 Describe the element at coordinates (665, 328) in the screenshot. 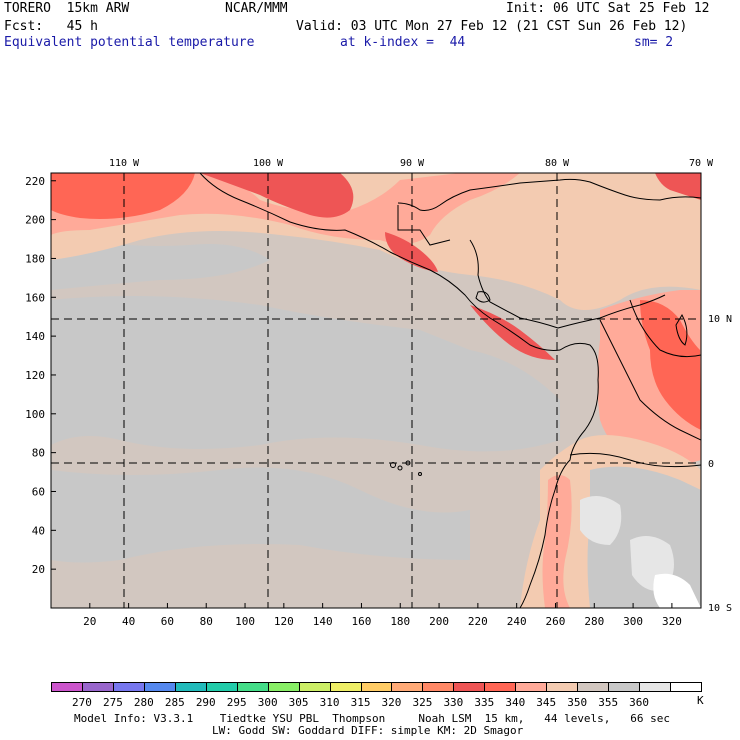

I see `venezuela-border` at that location.